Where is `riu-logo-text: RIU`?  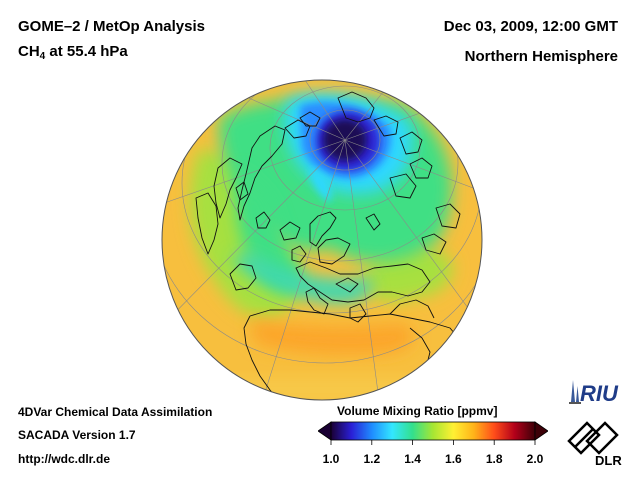
riu-logo-text: RIU is located at coordinates (599, 393).